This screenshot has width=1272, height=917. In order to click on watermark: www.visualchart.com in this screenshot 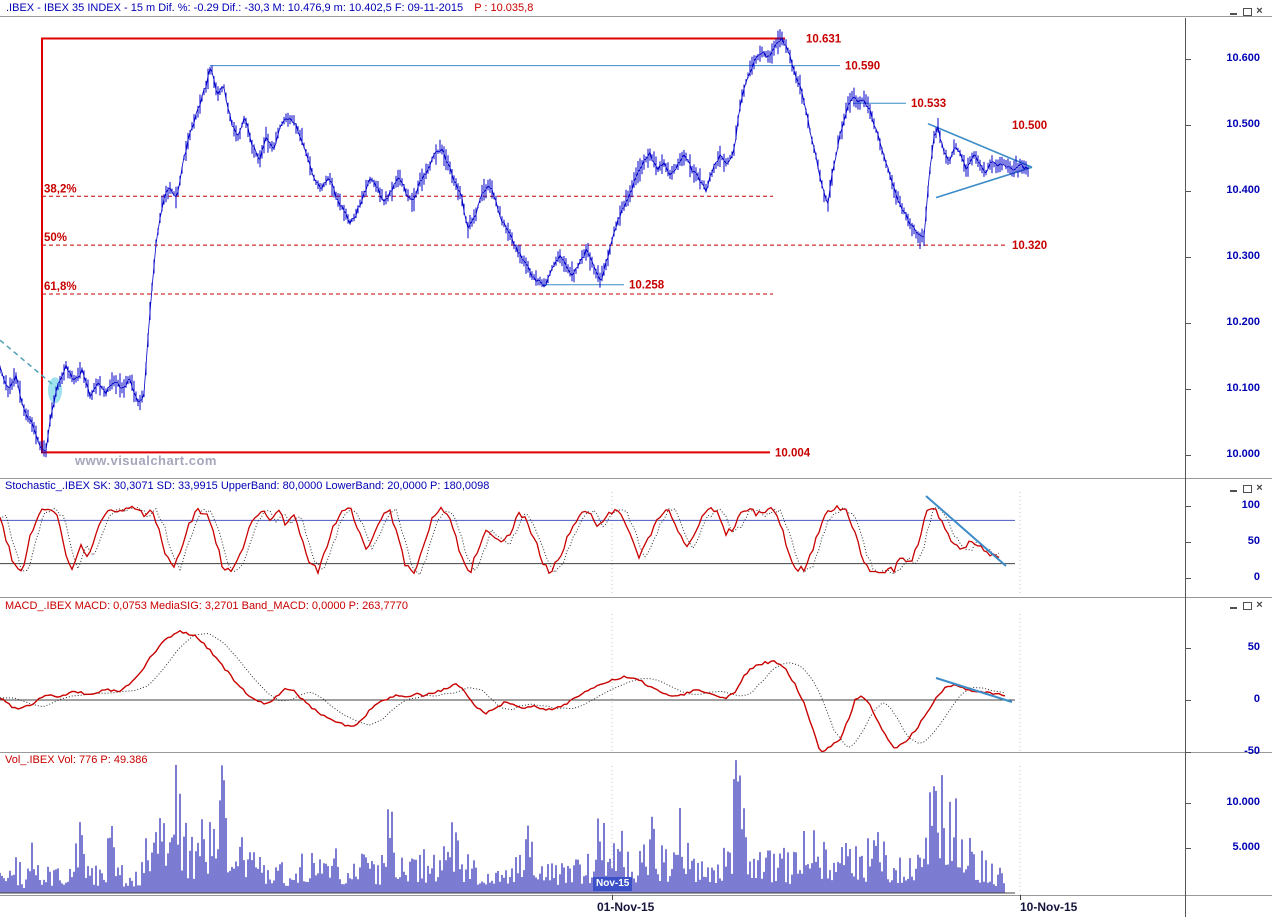, I will do `click(146, 460)`.